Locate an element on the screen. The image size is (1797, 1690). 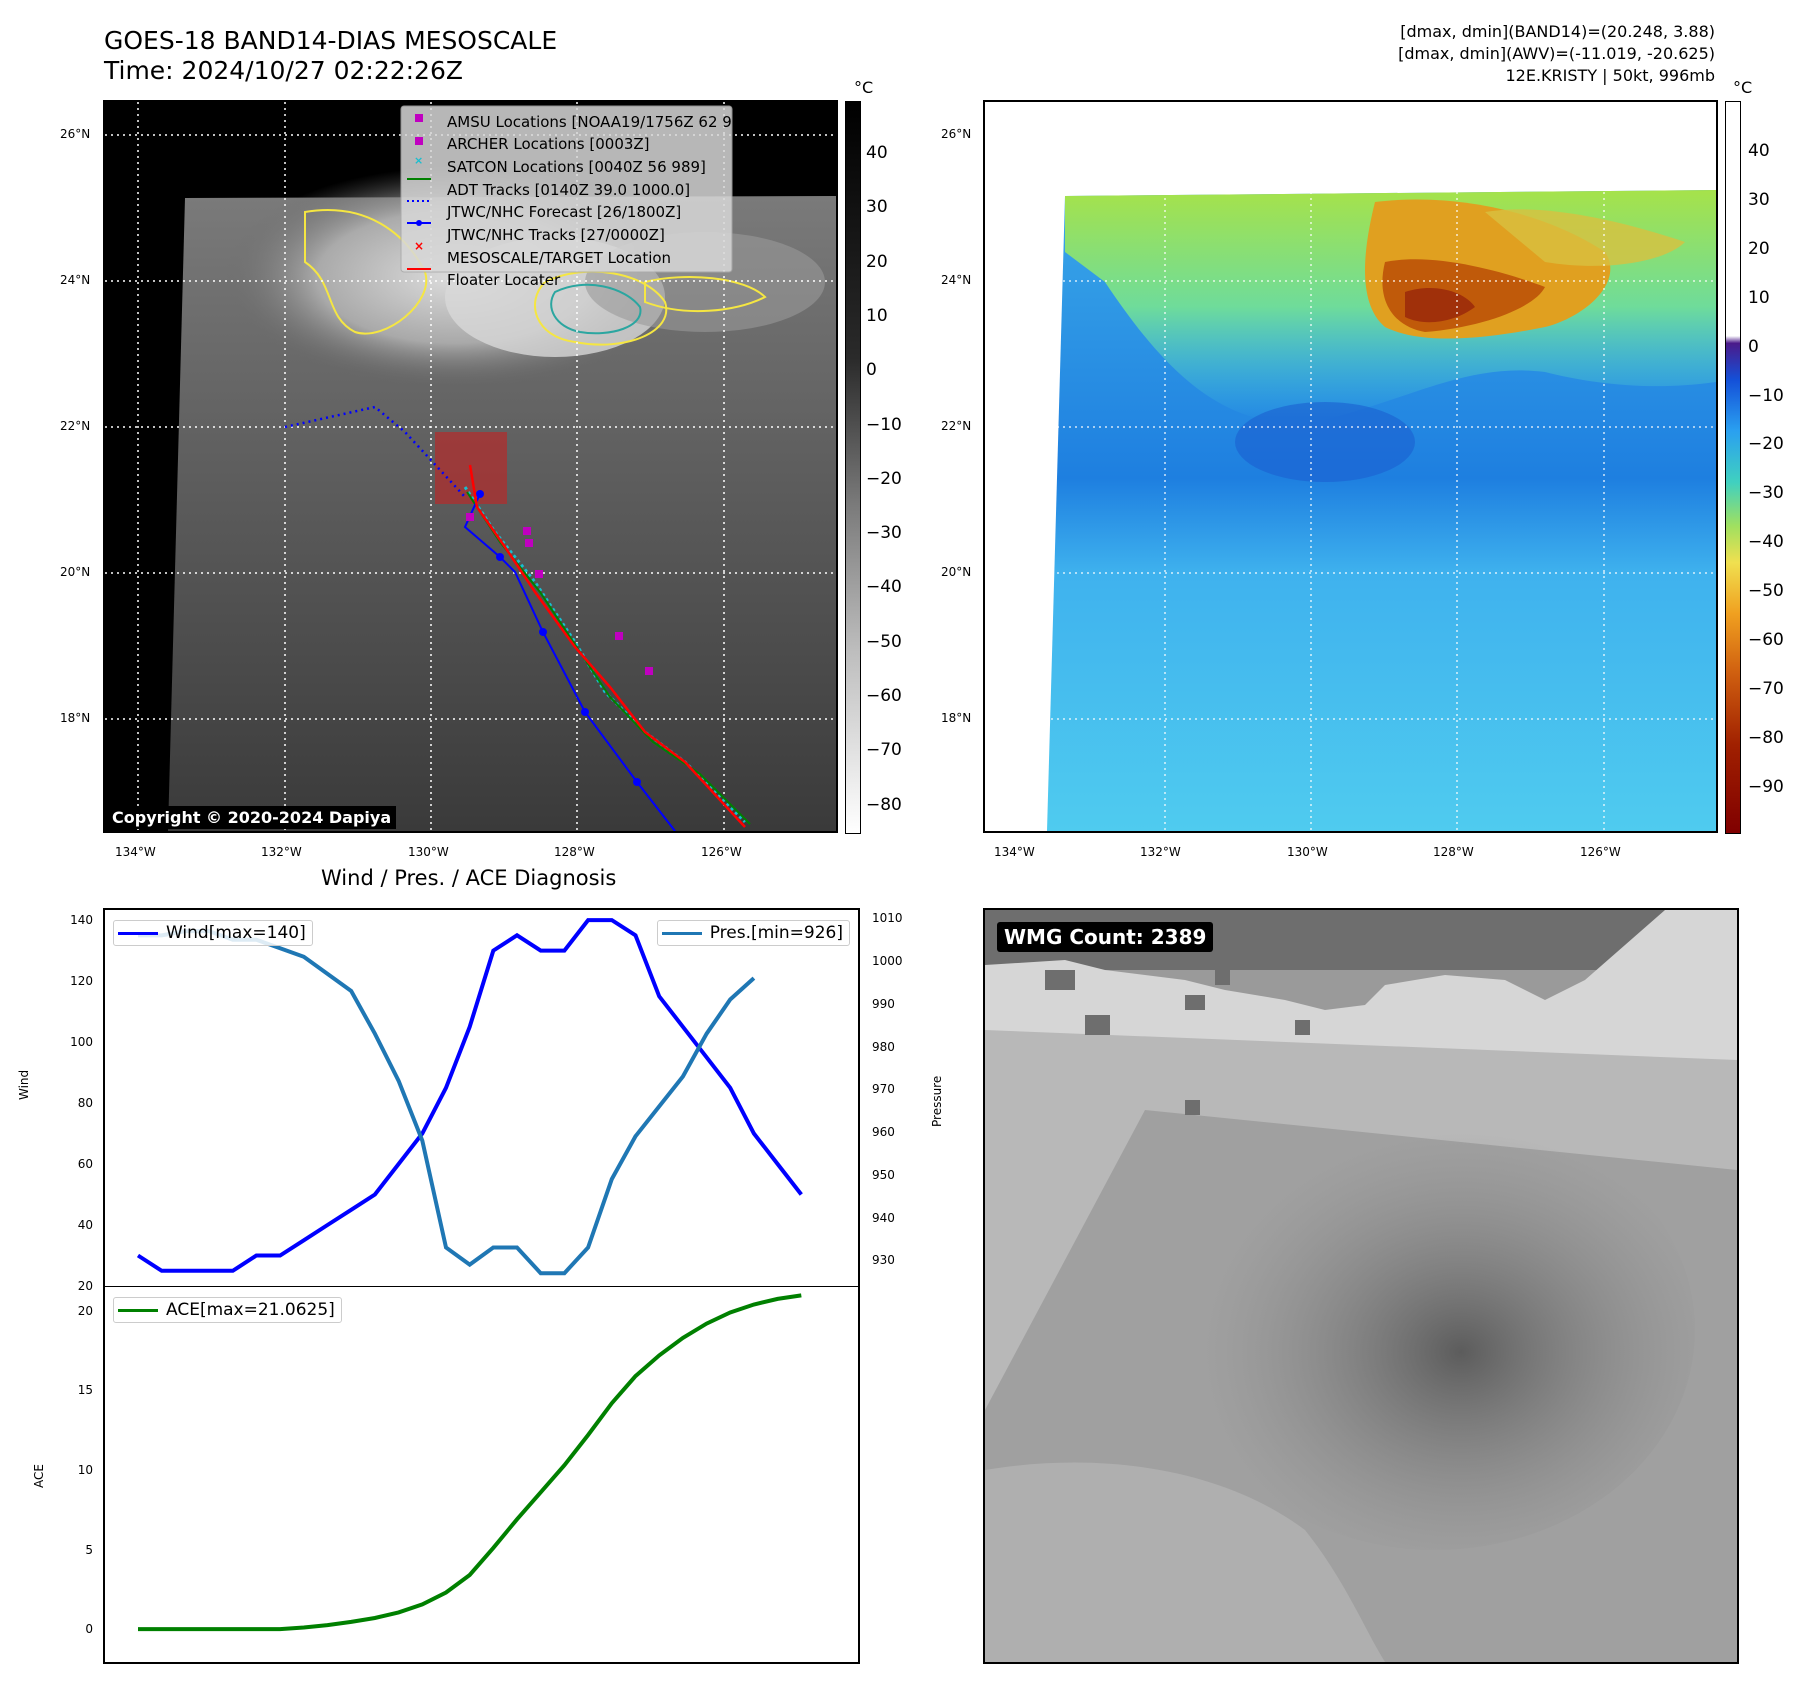
wind-axis-label: Wind is located at coordinates (24, 1084).